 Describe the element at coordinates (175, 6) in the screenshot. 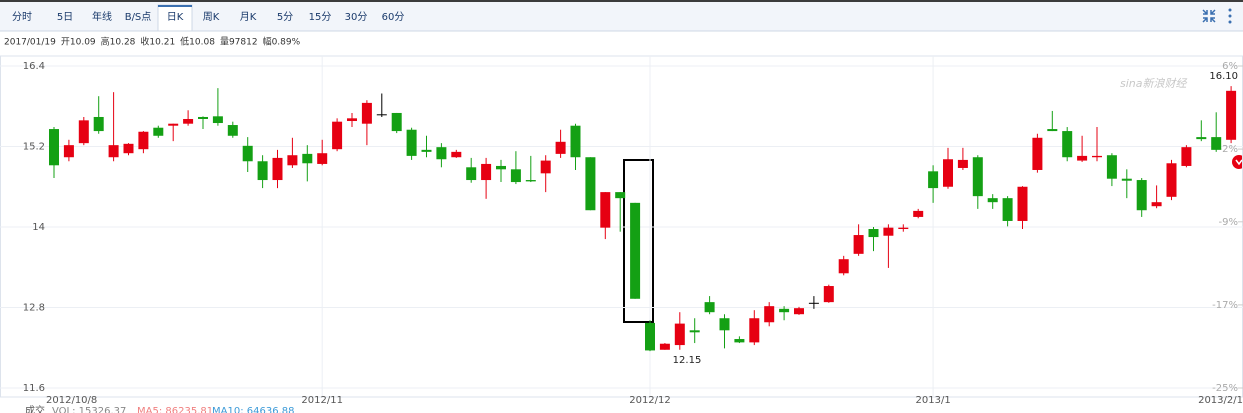

I see `tab-selected-top` at that location.